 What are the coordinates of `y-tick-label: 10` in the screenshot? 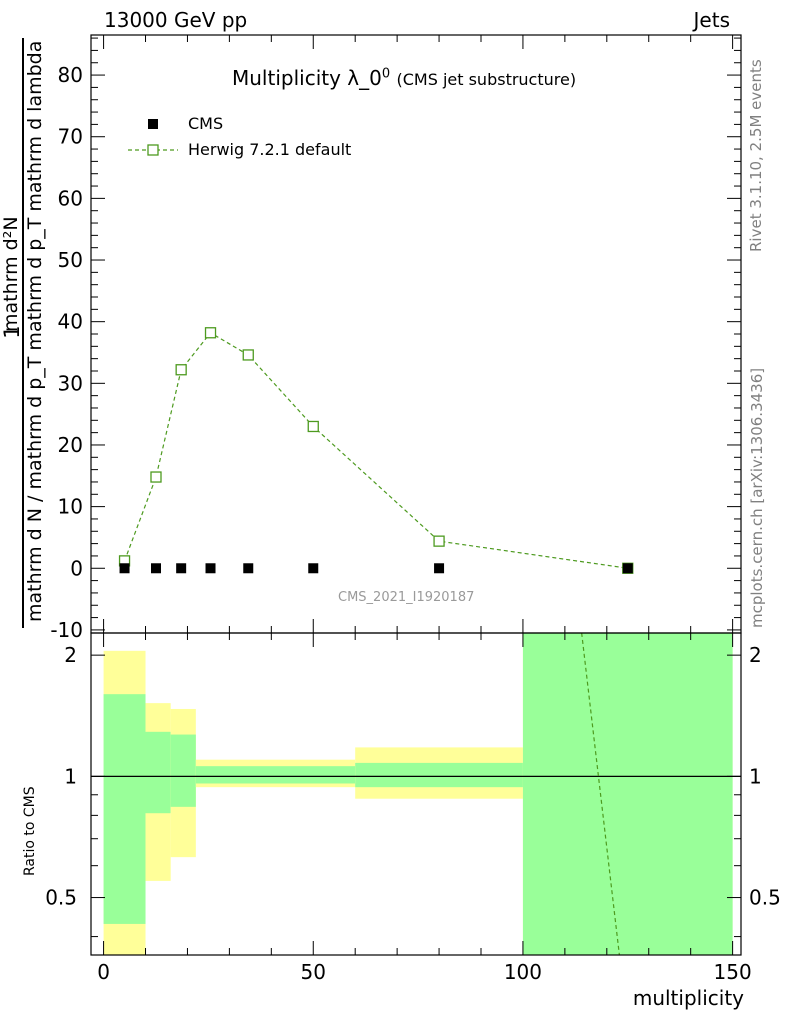 It's located at (70, 507).